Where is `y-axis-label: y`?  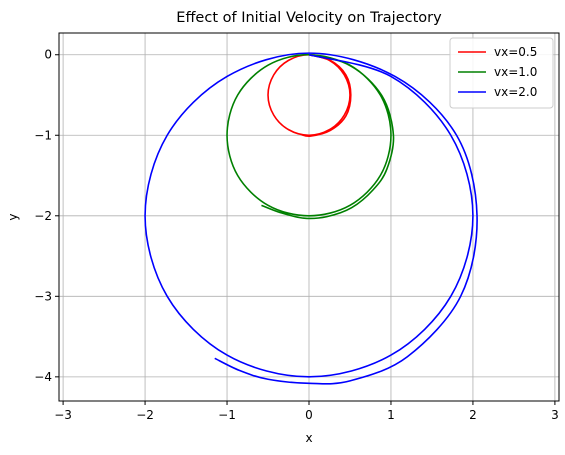
y-axis-label: y is located at coordinates (13, 216).